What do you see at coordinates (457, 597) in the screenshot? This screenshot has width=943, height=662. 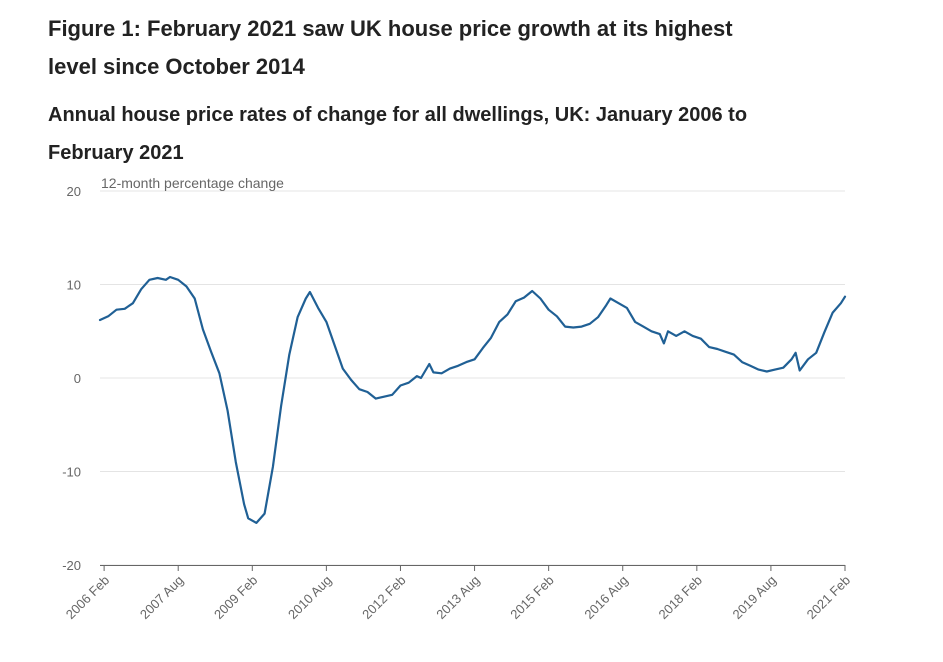 I see `x-tick-label: 2013 Aug` at bounding box center [457, 597].